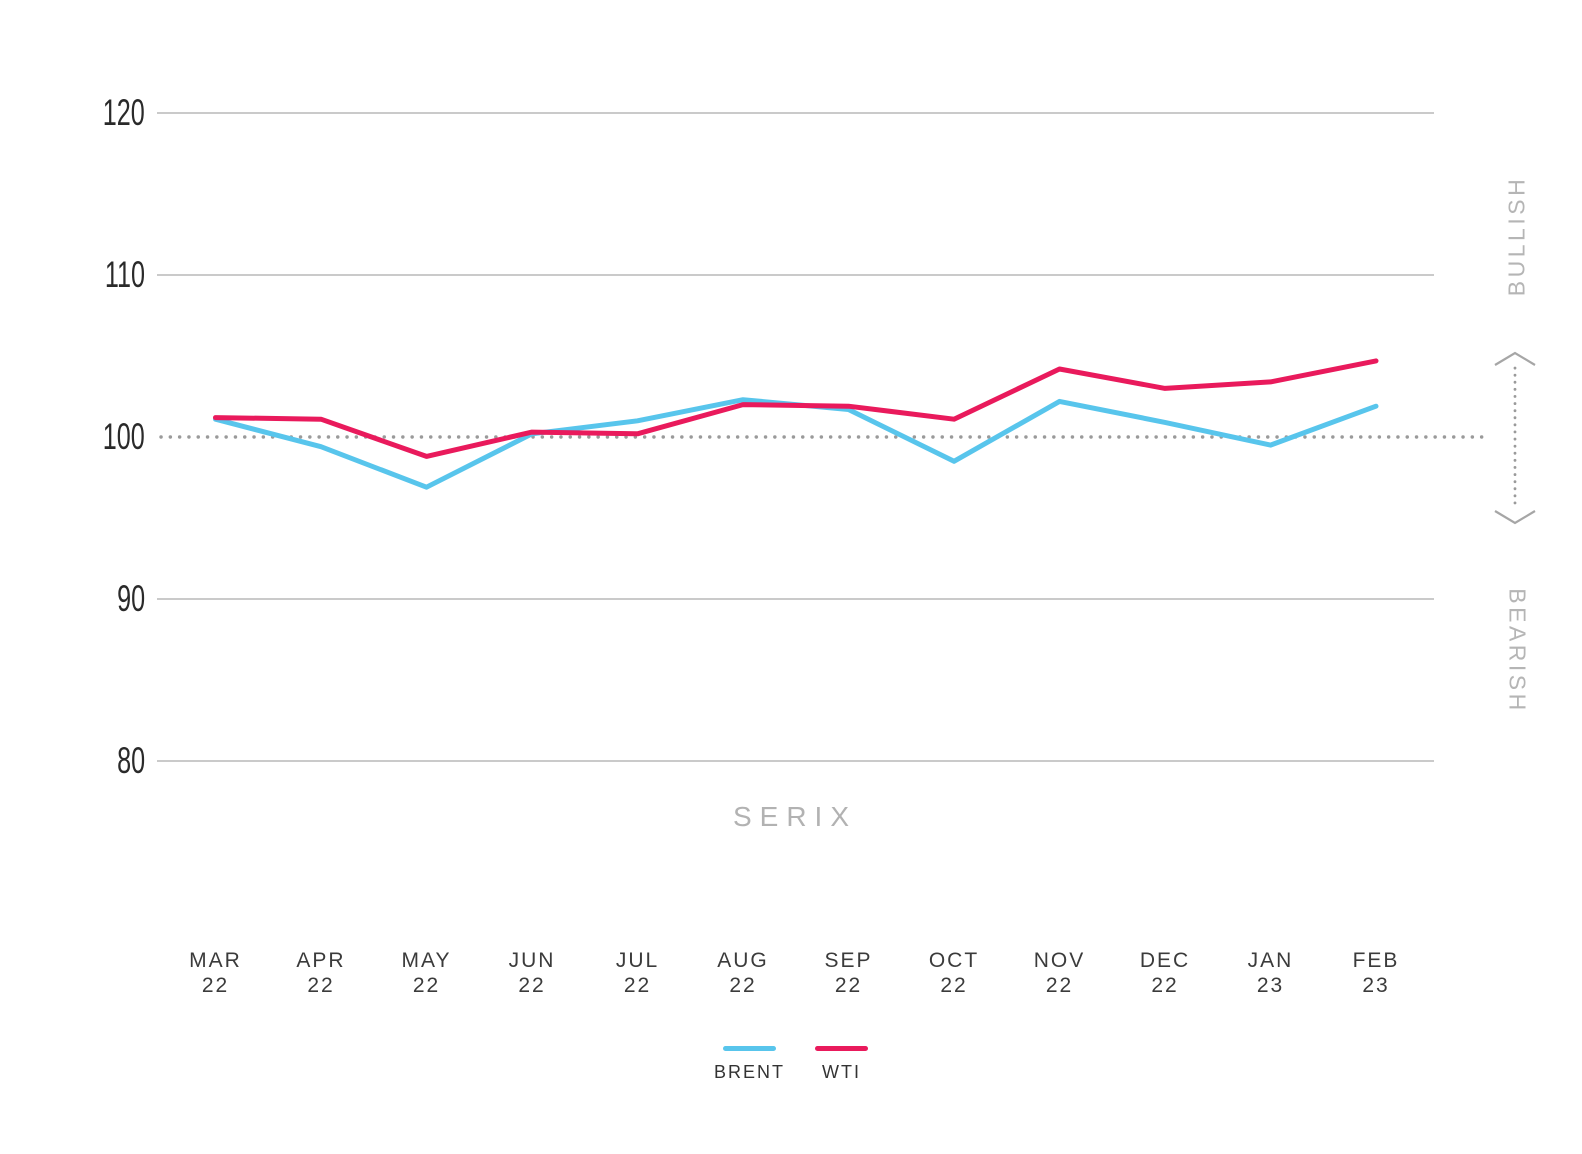  What do you see at coordinates (131, 598) in the screenshot?
I see `y-tick-label-90: 90` at bounding box center [131, 598].